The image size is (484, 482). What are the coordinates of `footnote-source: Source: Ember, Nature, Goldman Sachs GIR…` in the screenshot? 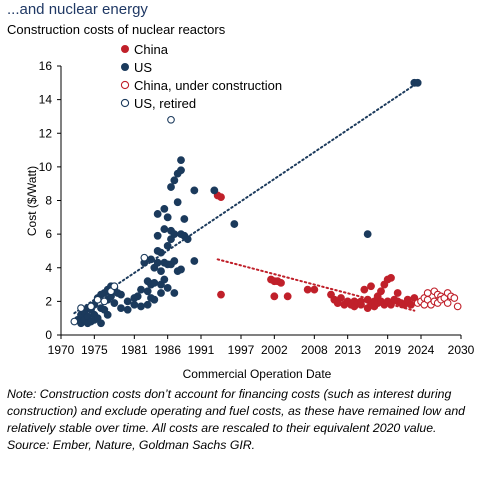 It's located at (131, 445).